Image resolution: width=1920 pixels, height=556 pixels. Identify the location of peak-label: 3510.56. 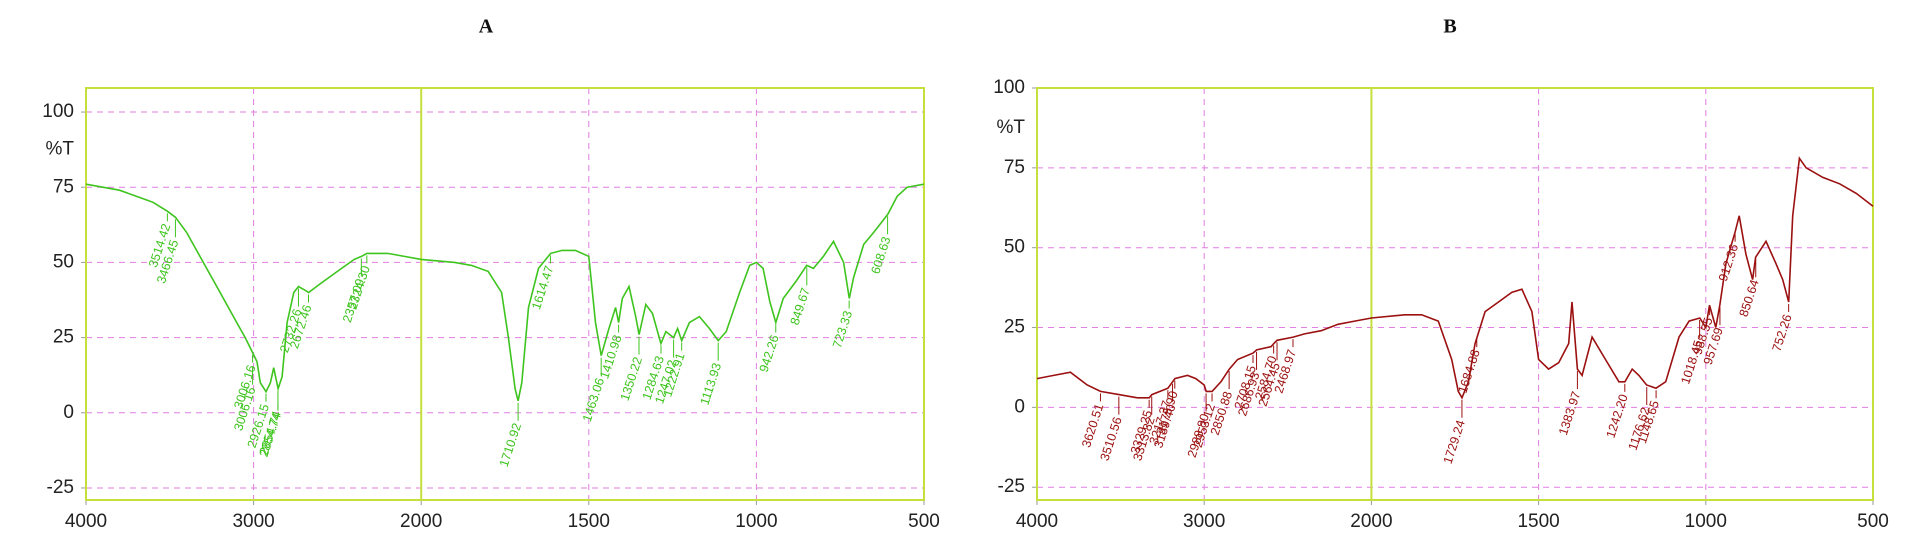
(1111, 438).